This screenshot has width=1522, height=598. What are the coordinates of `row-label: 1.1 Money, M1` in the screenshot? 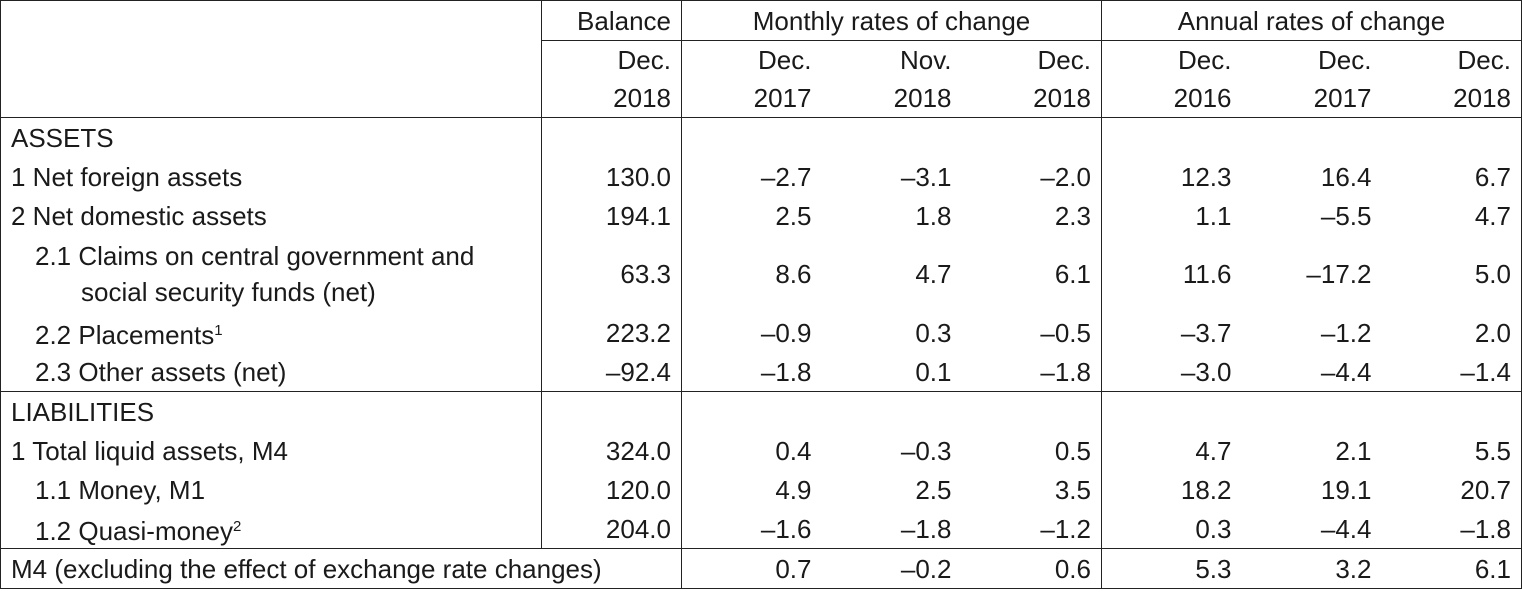 It's located at (271, 489).